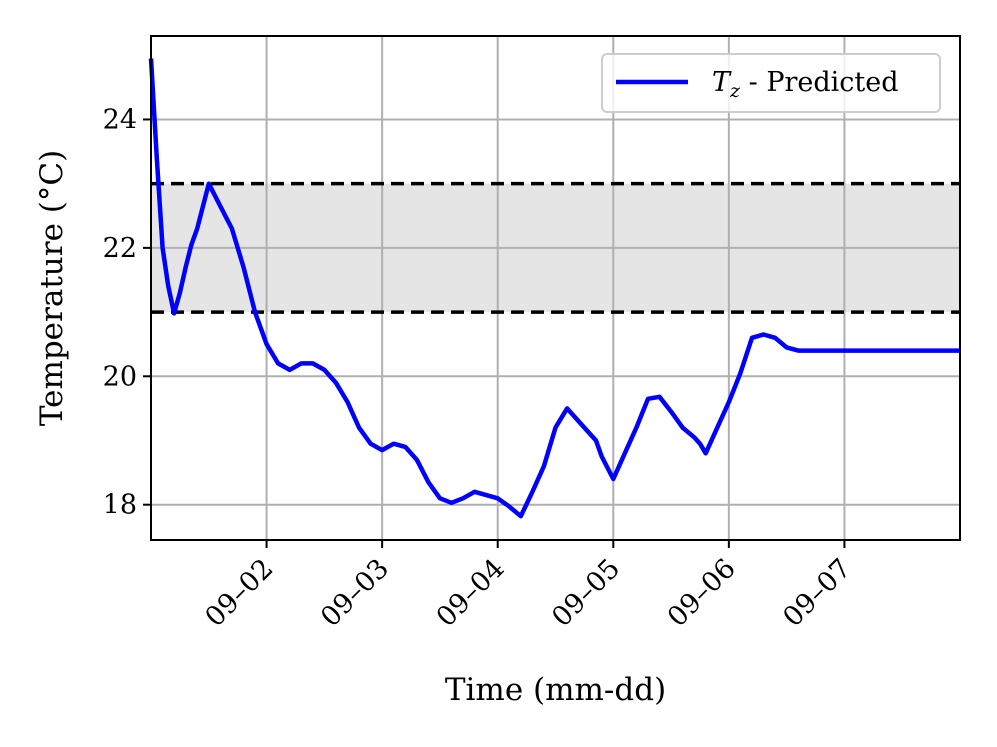  I want to click on legend-text: - Predicted, so click(819, 82).